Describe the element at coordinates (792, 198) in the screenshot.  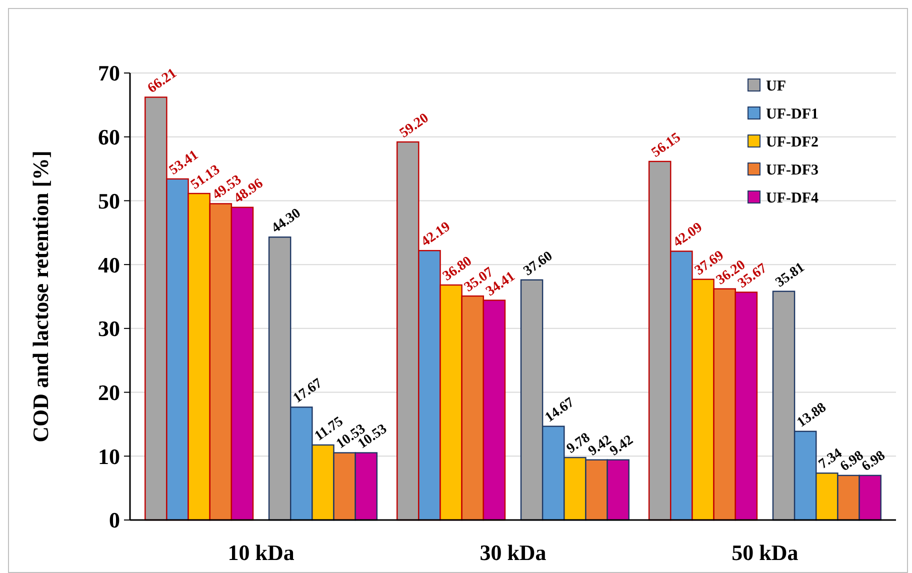
I see `legend-label: UF-DF4` at that location.